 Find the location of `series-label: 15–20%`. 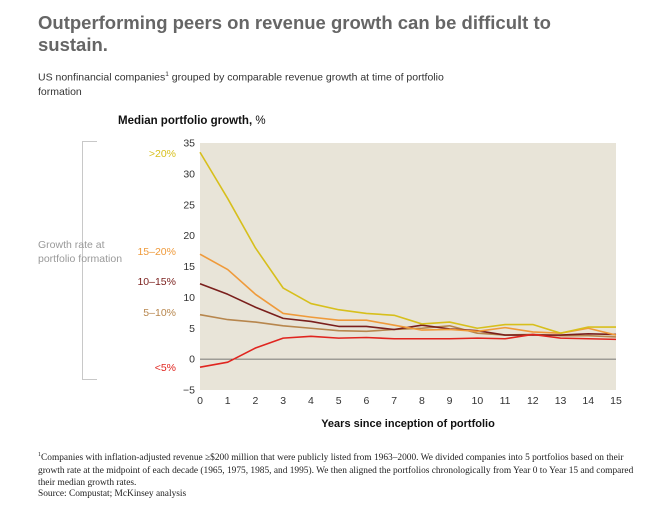

series-label: 15–20% is located at coordinates (156, 252).